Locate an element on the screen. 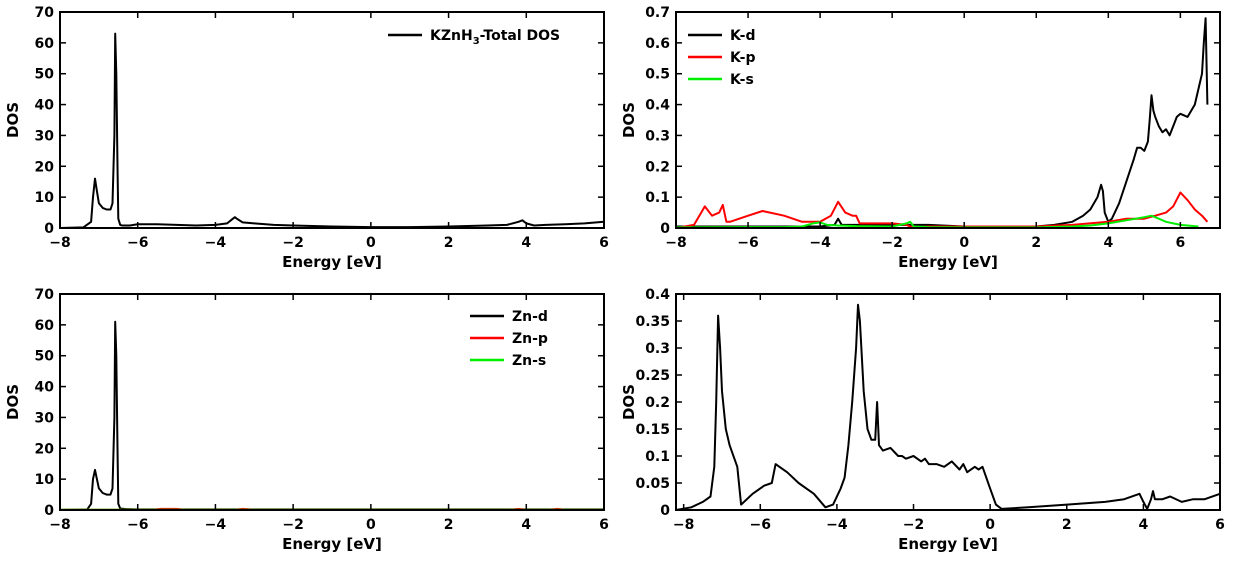 Image resolution: width=1241 pixels, height=565 pixels. y-tick-label: 0.5 is located at coordinates (657, 75).